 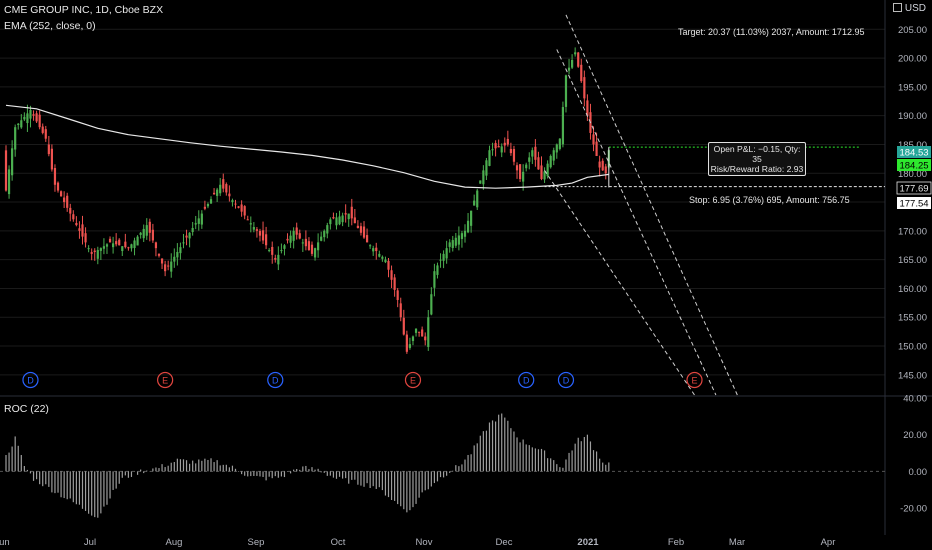 I want to click on price-tag-label: 184.53, so click(x=913, y=153).